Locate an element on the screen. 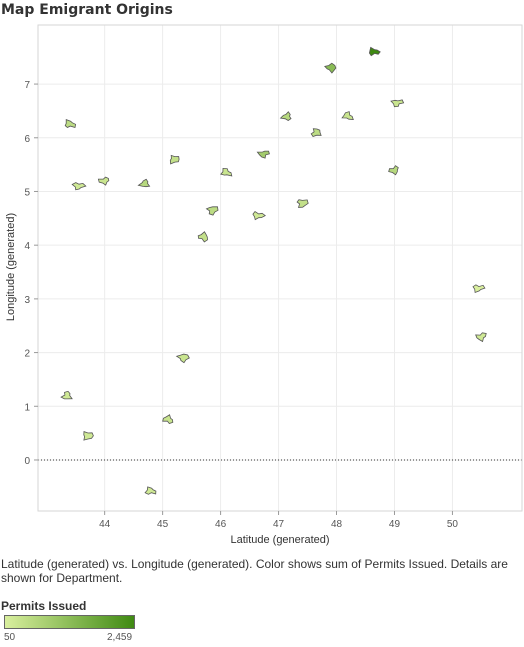 This screenshot has height=647, width=524. y-tick-label: 0 is located at coordinates (27, 461).